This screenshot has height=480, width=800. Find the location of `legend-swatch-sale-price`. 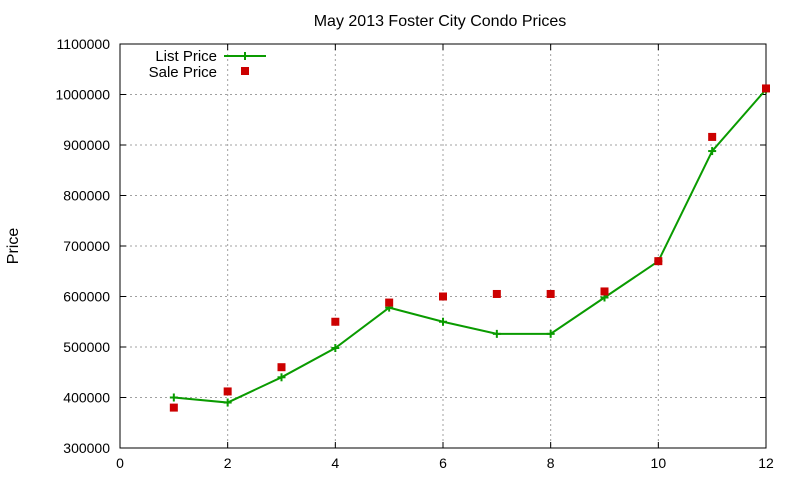

legend-swatch-sale-price is located at coordinates (245, 71).